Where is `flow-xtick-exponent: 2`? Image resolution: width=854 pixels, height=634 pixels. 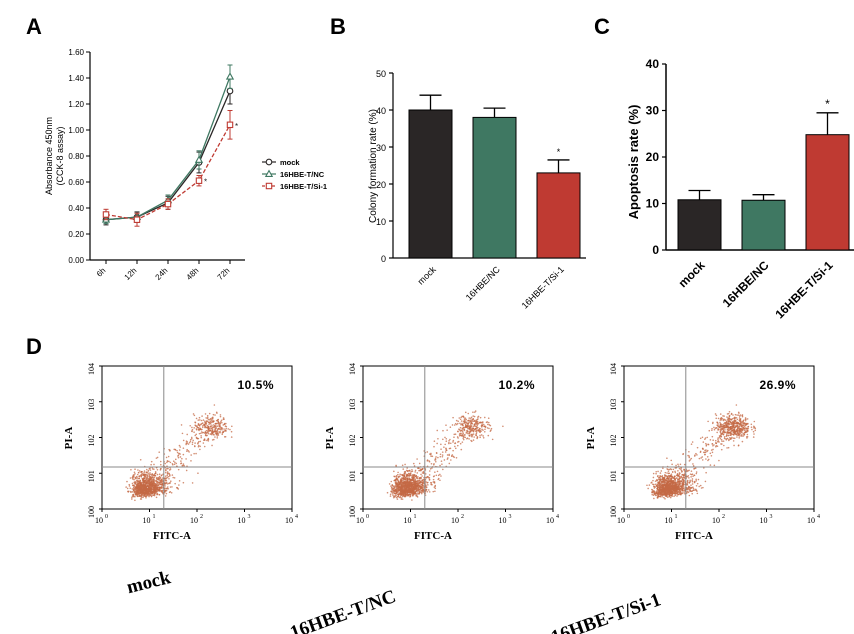
flow-xtick-exponent: 2 is located at coordinates (723, 517).